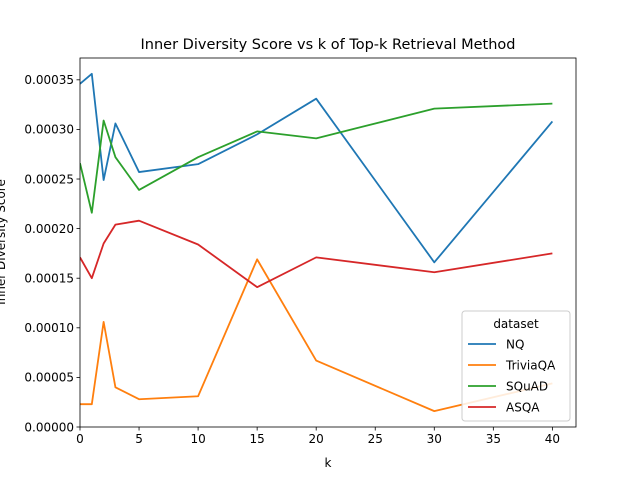  Describe the element at coordinates (530, 365) in the screenshot. I see `legend-label-triviaqa: TriviaQA` at that location.